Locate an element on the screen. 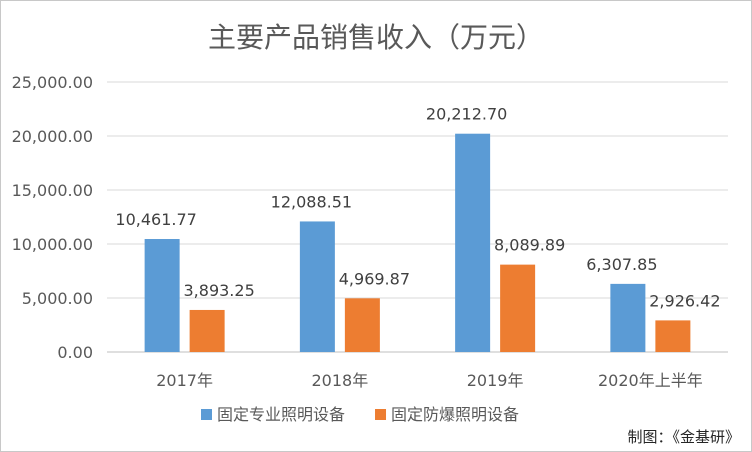 This screenshot has height=452, width=752. chart-title: 主要产品销售收入（万元） is located at coordinates (376, 37).